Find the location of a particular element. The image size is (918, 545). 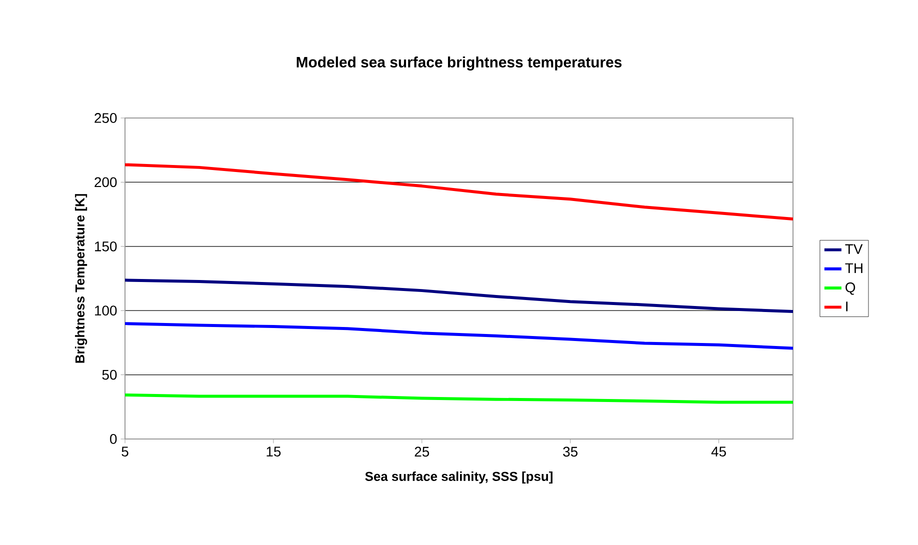

x-tick-label: 5 is located at coordinates (125, 451).